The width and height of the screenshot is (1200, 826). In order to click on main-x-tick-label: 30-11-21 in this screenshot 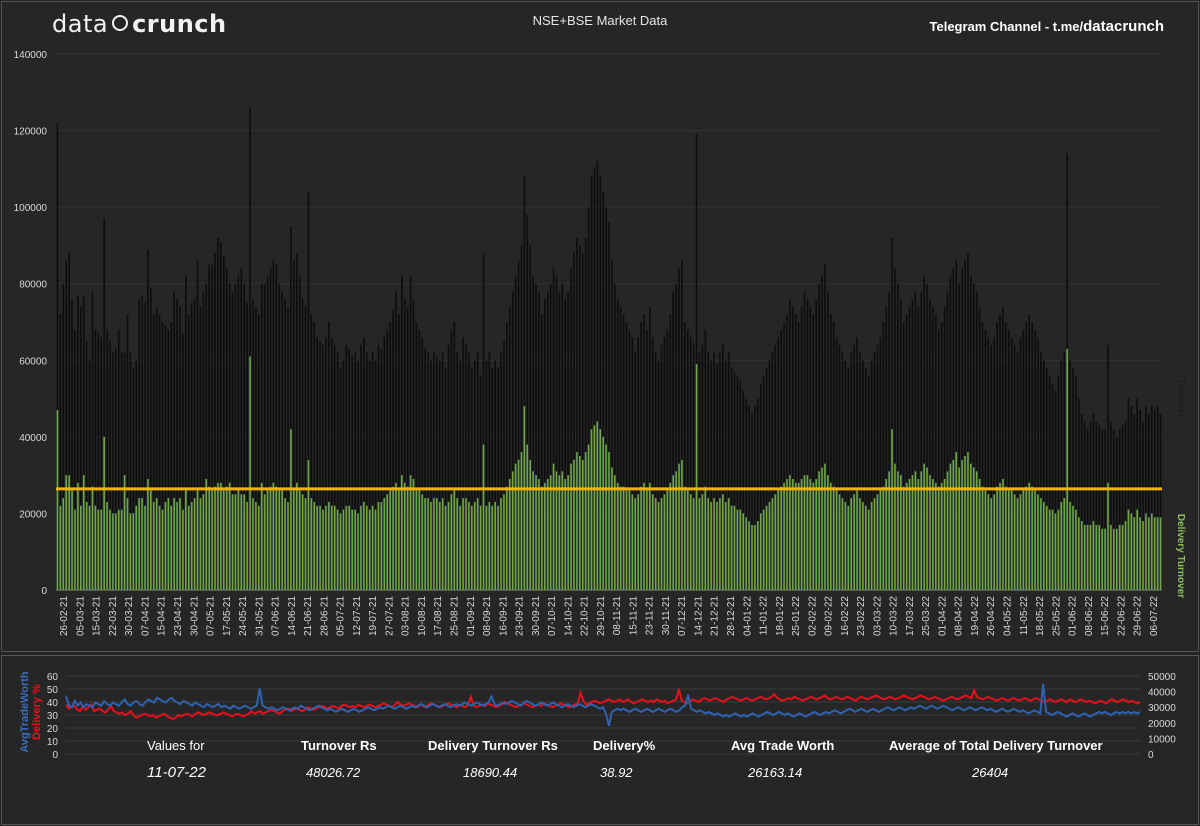, I will do `click(666, 616)`.